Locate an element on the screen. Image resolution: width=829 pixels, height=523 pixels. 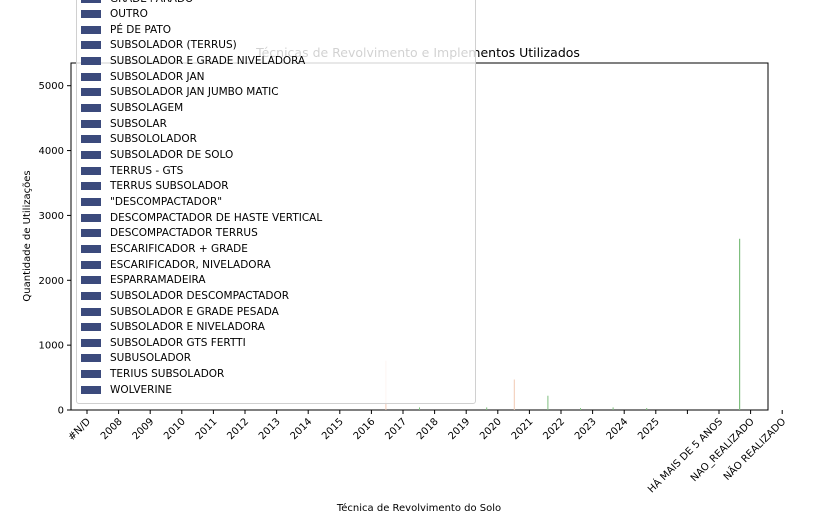
x-tick-label: 2021 is located at coordinates (523, 429).